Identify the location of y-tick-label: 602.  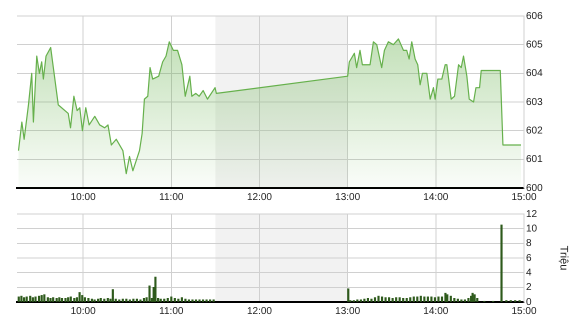
(535, 130).